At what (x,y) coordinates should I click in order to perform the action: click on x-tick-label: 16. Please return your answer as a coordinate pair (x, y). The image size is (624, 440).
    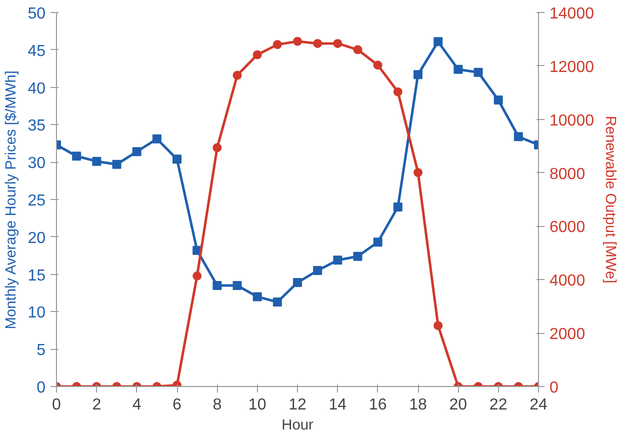
    Looking at the image, I should click on (377, 405).